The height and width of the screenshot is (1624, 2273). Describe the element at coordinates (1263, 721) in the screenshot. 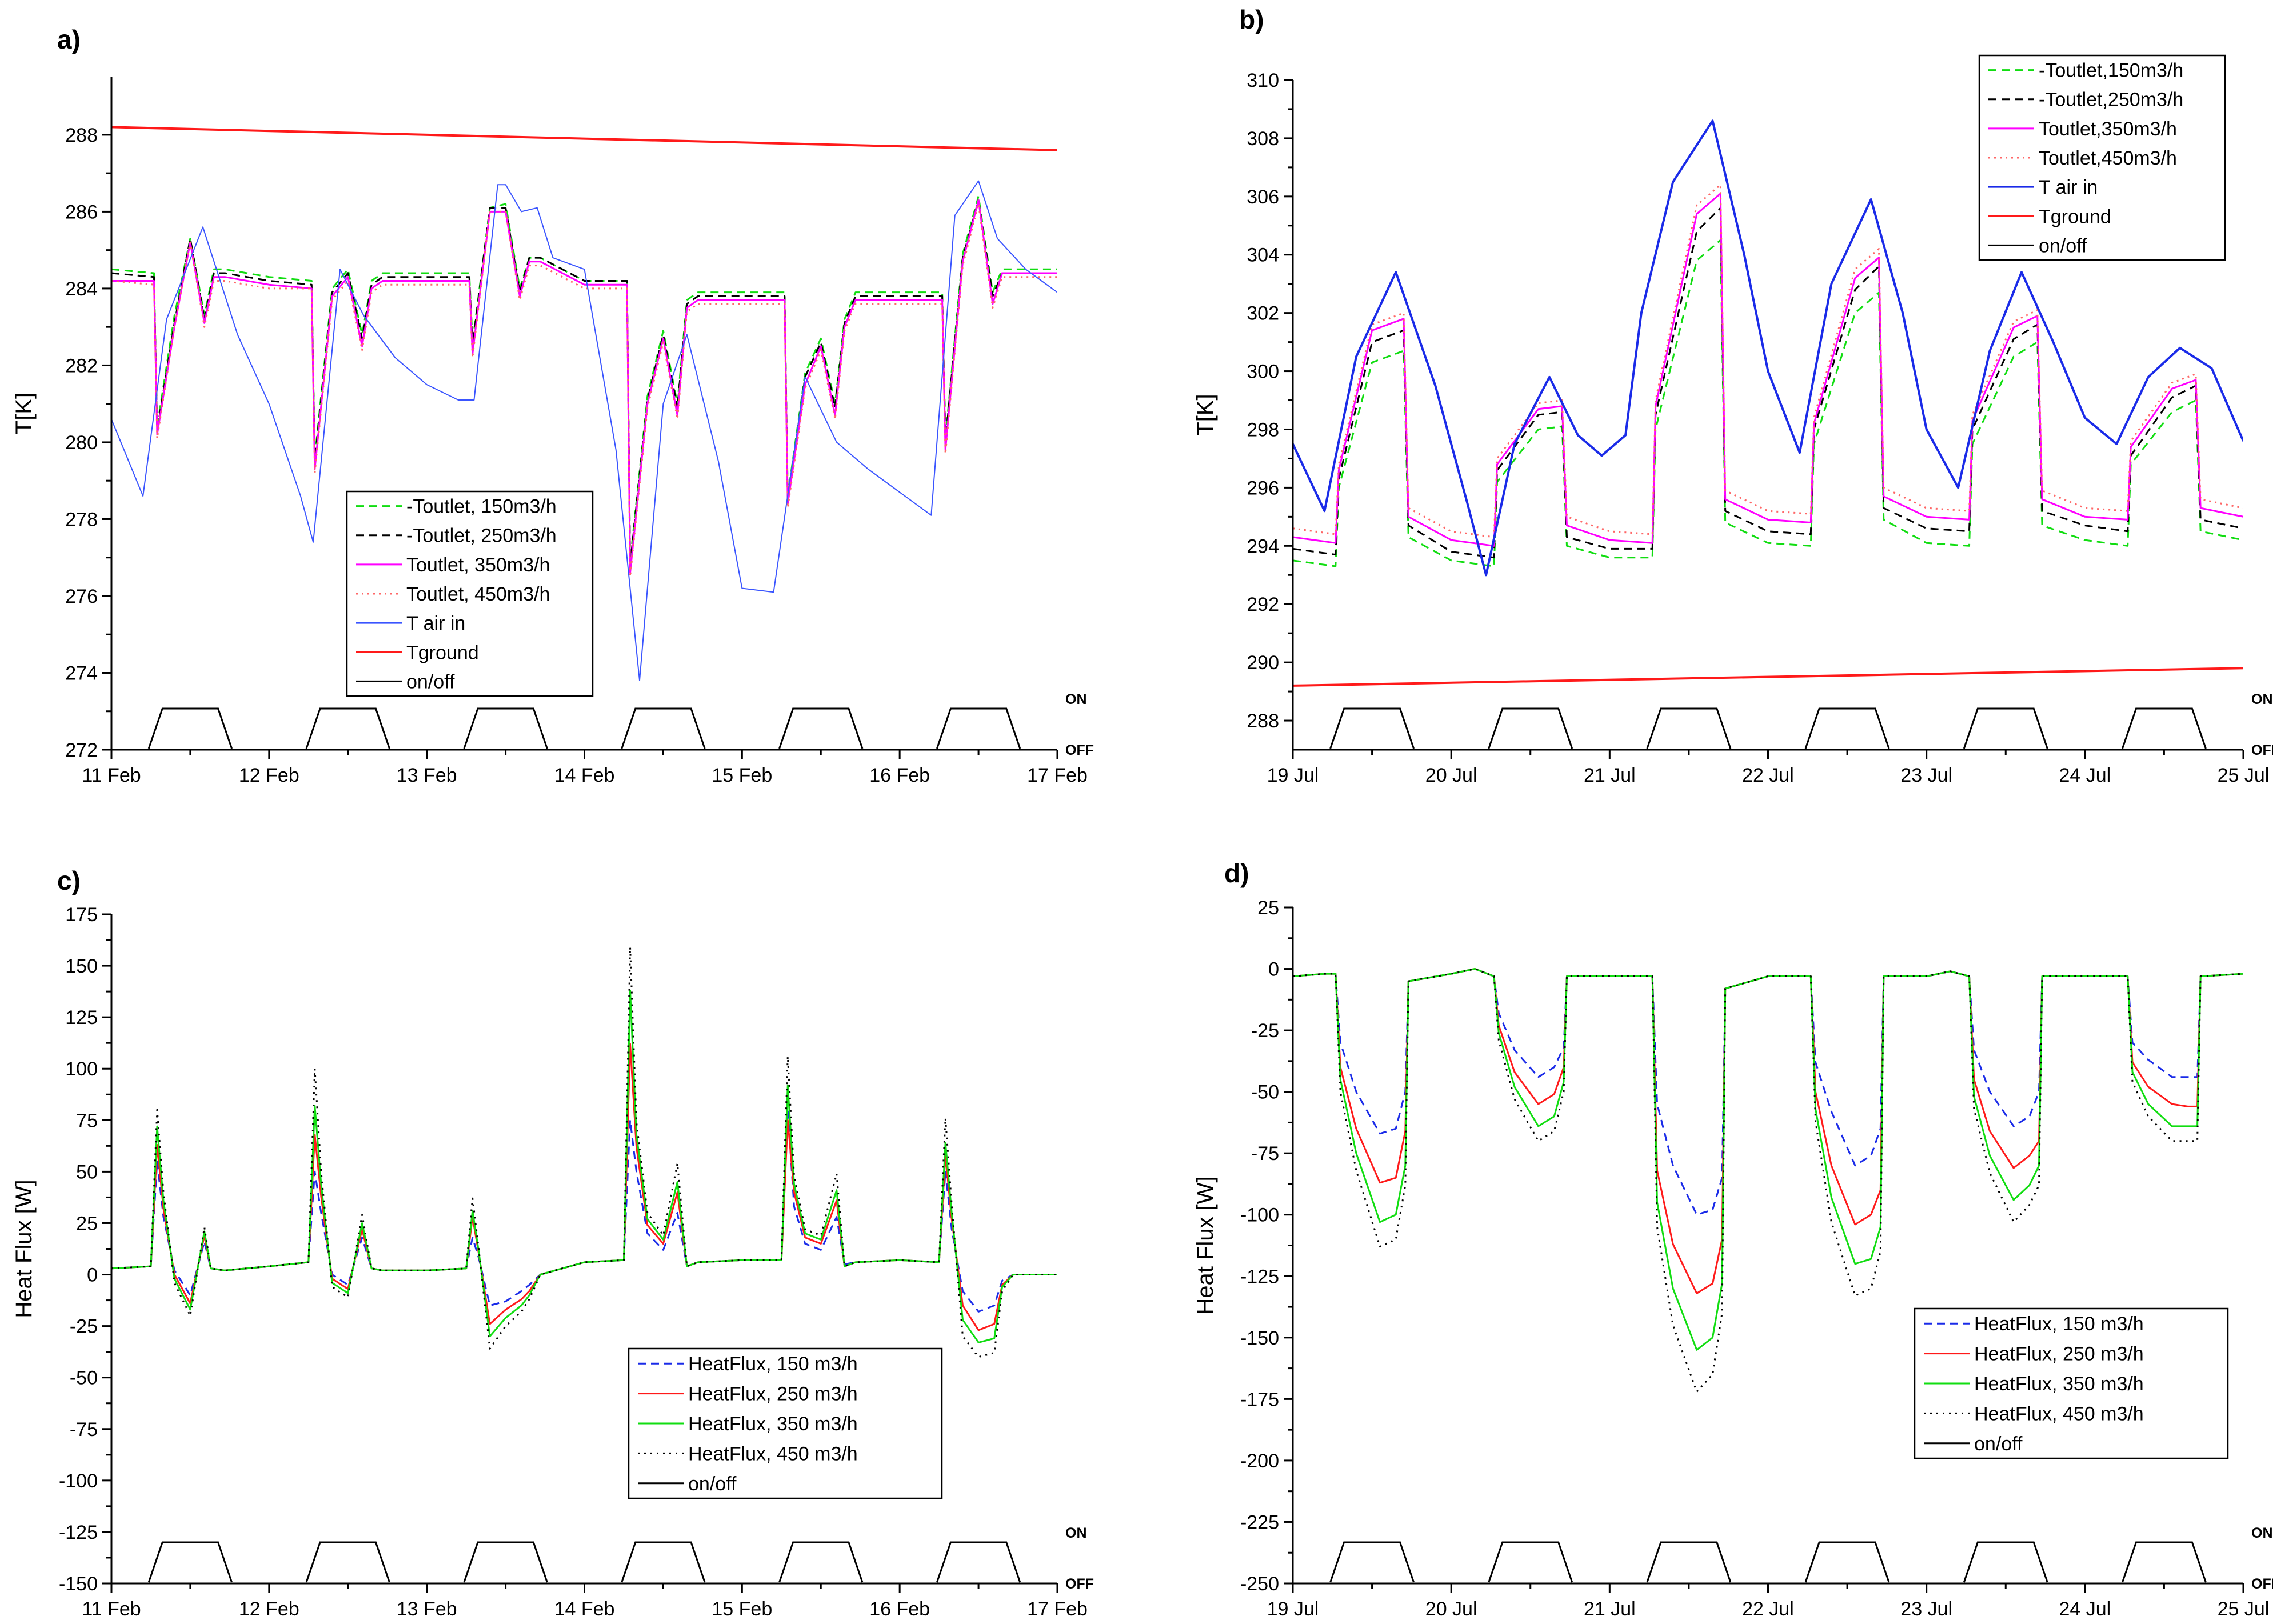

I see `y-tick-label: 288` at that location.